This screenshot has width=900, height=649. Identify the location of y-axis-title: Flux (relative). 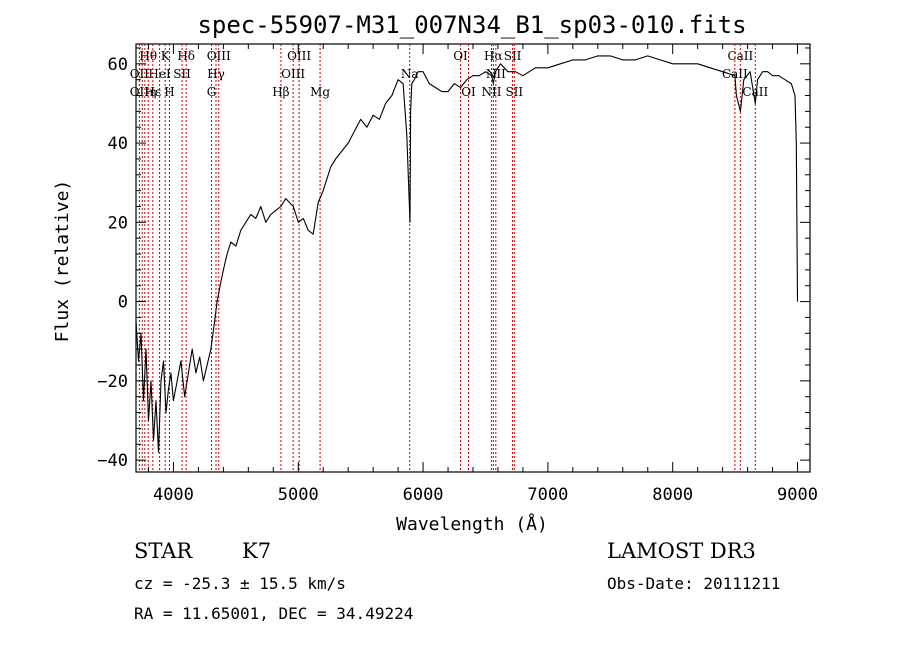
(62, 261).